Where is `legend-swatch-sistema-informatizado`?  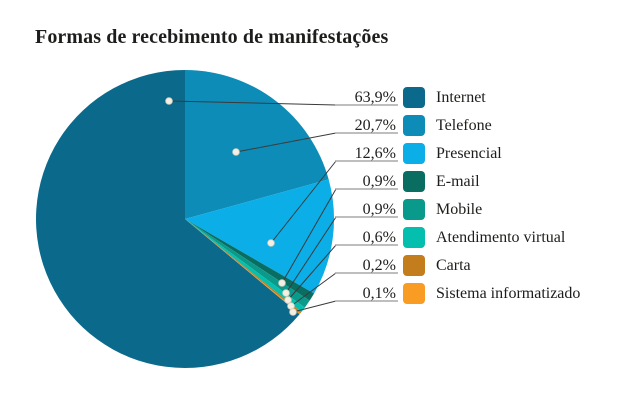
legend-swatch-sistema-informatizado is located at coordinates (414, 293).